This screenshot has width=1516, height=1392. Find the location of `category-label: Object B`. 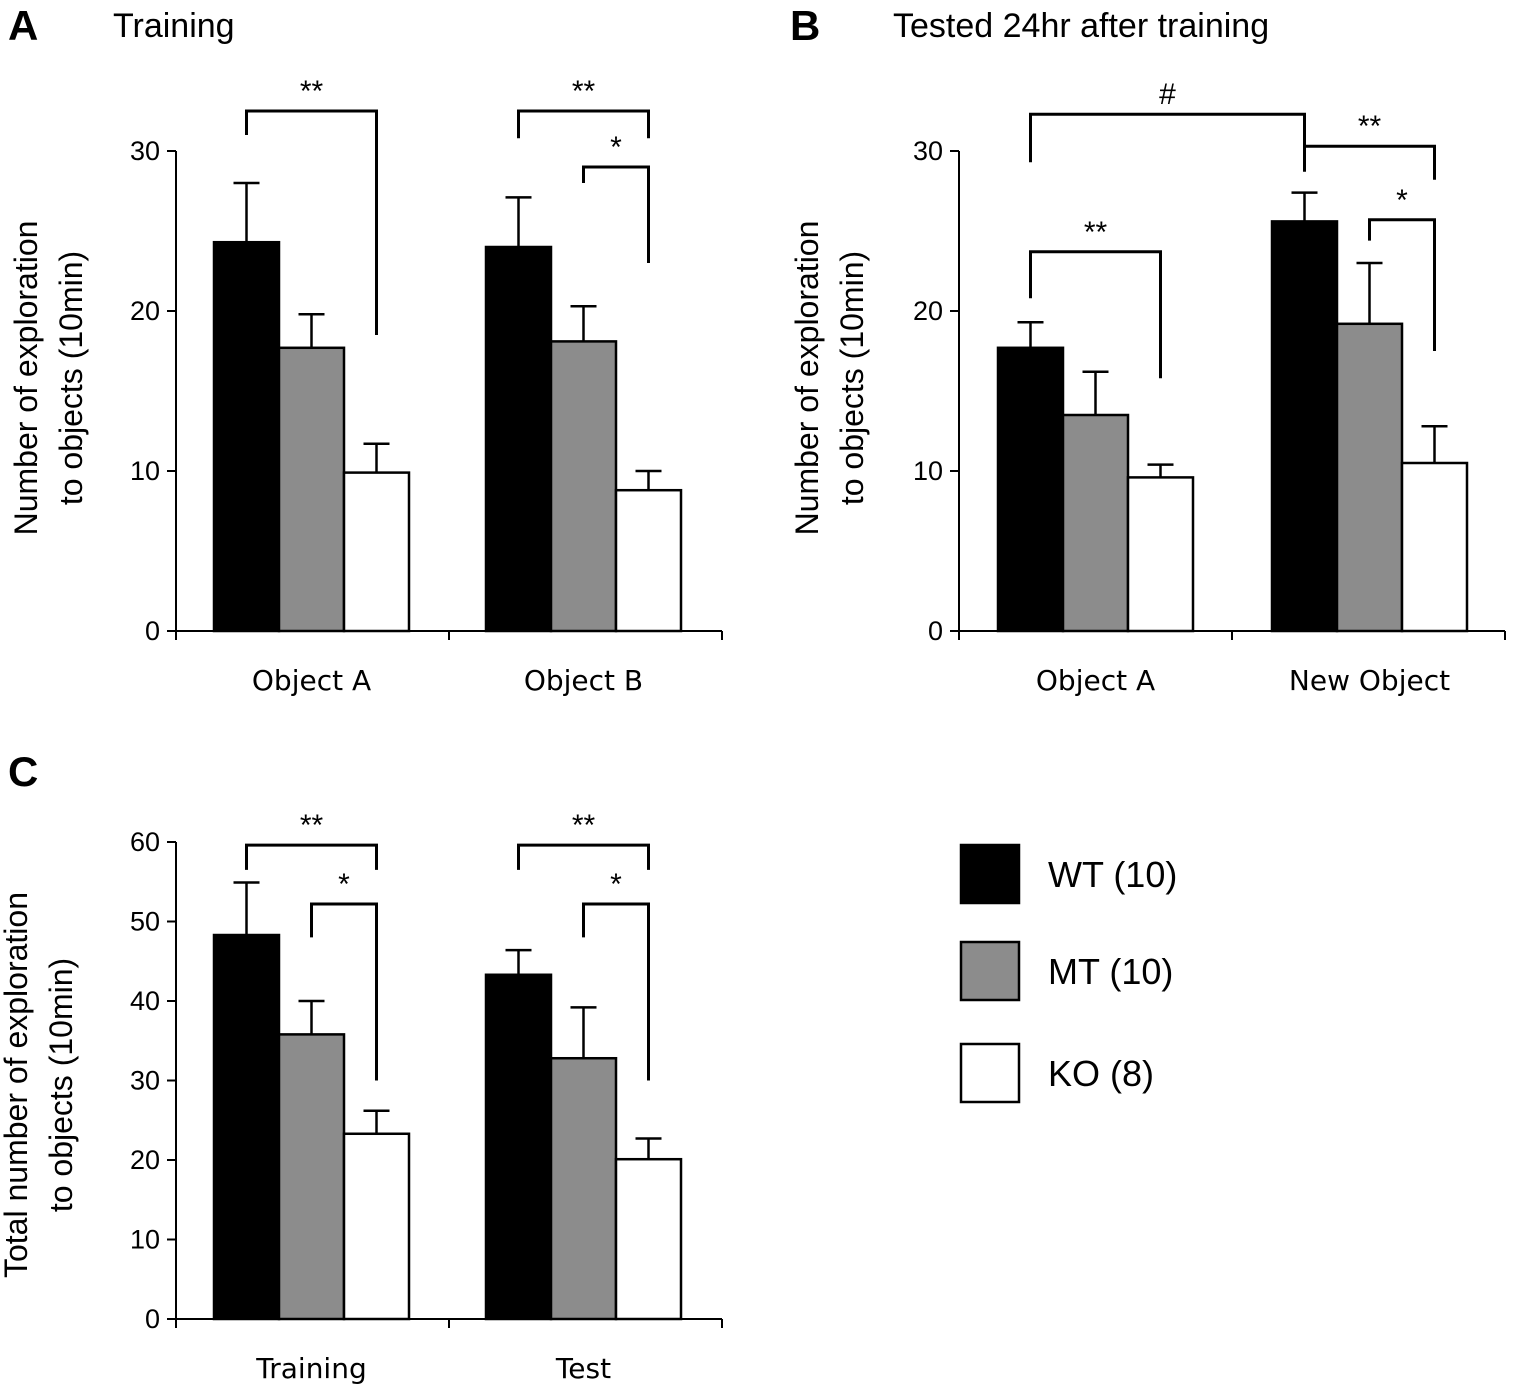

category-label: Object B is located at coordinates (583, 680).